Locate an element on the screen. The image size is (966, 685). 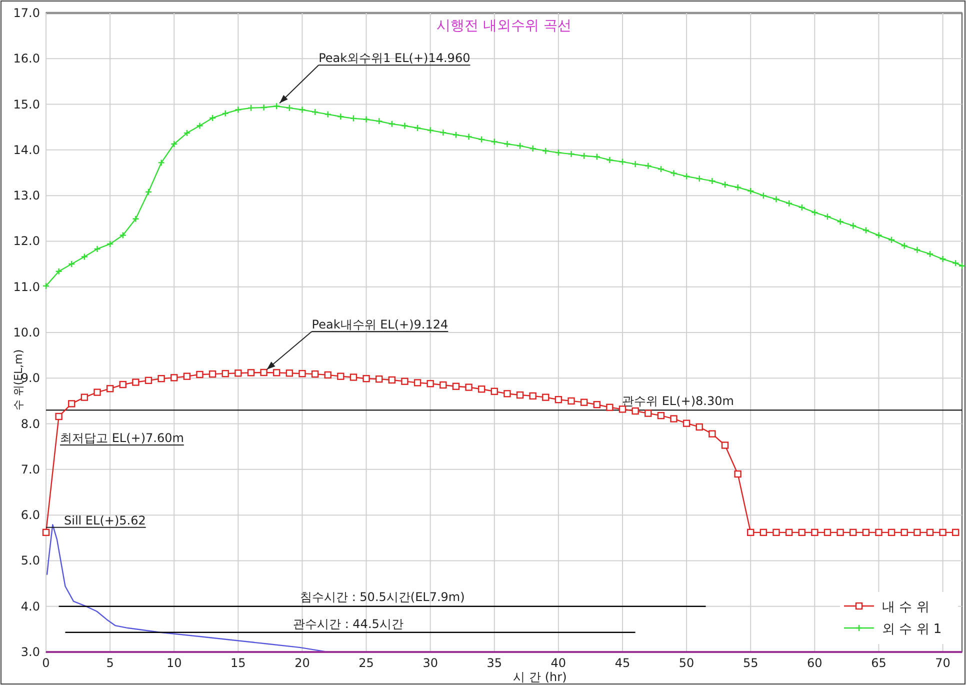
x-tick-label: 5 is located at coordinates (110, 663).